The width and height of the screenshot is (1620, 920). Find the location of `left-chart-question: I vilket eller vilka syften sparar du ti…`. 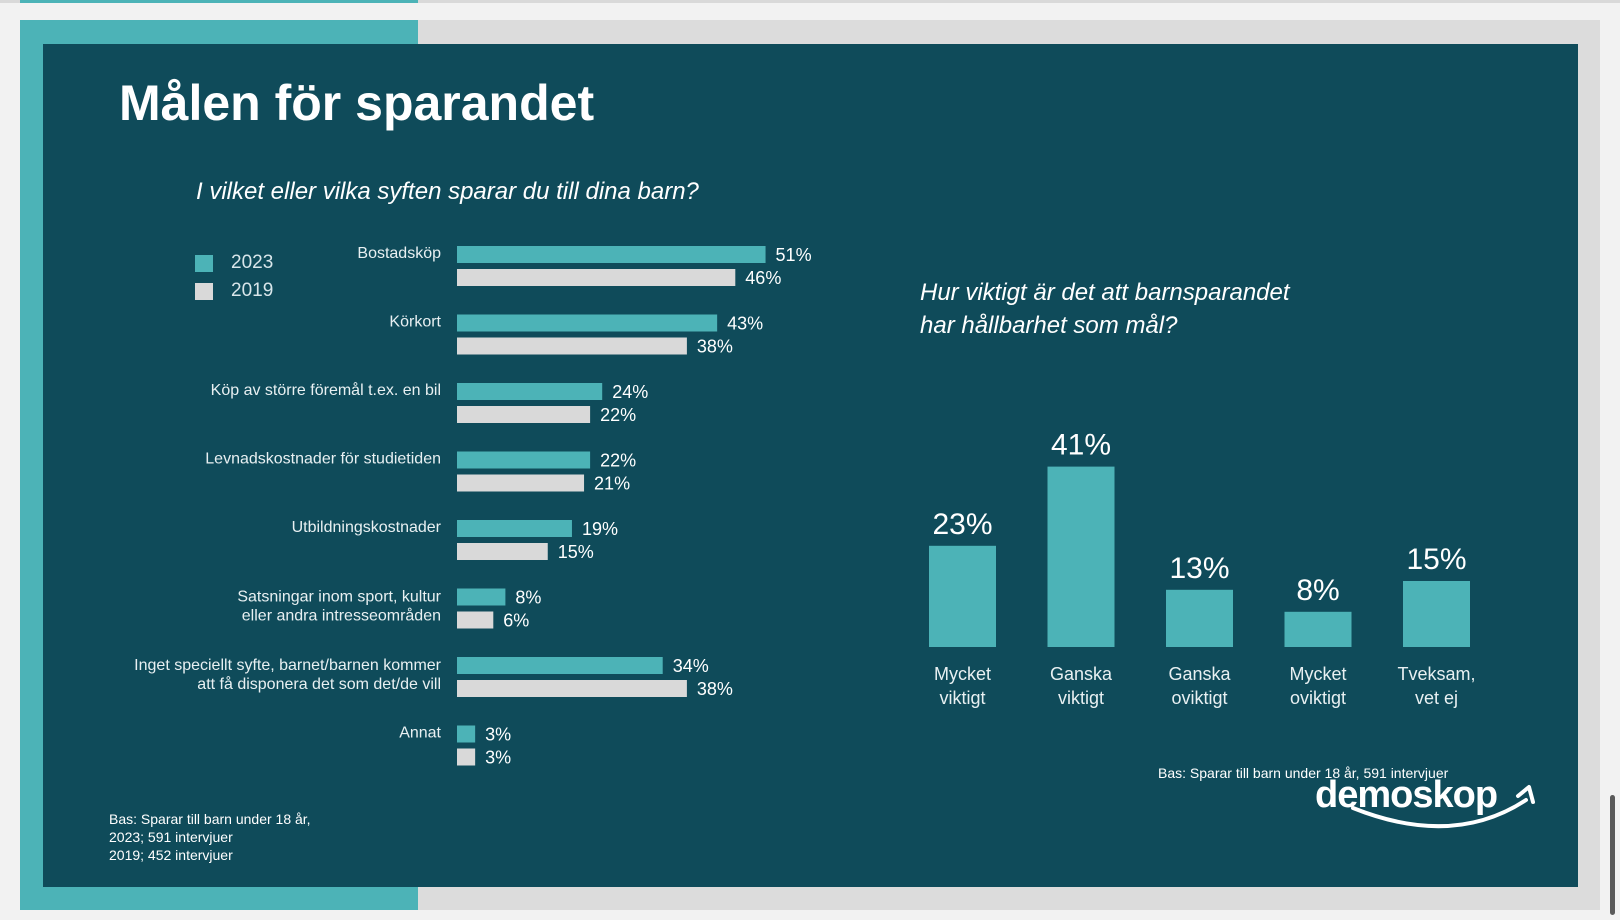

left-chart-question: I vilket eller vilka syften sparar du ti… is located at coordinates (447, 191).